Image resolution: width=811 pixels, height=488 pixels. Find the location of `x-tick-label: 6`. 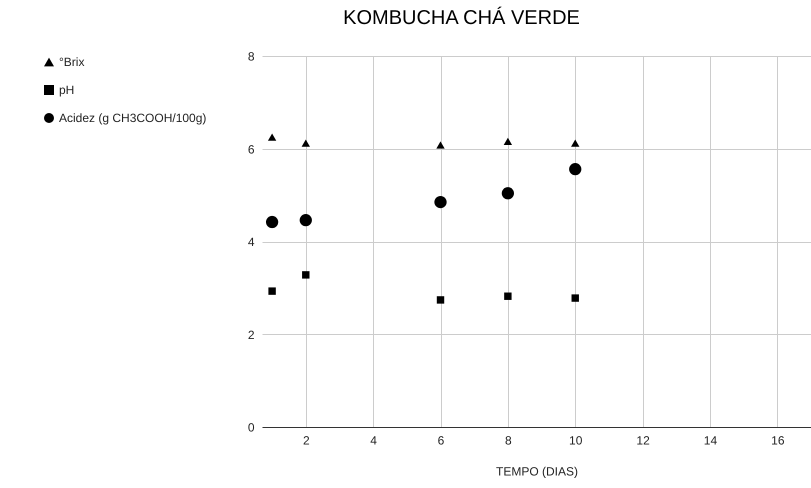

x-tick-label: 6 is located at coordinates (441, 441).